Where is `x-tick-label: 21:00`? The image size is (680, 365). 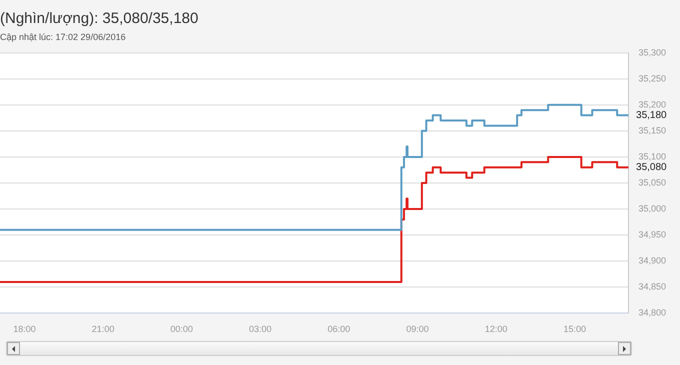 x-tick-label: 21:00 is located at coordinates (103, 329).